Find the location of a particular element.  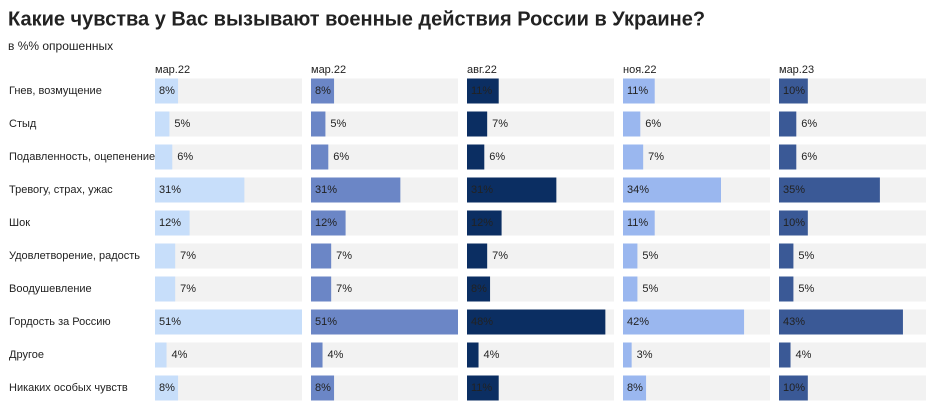

panel-label: ноя.22 is located at coordinates (639, 70).